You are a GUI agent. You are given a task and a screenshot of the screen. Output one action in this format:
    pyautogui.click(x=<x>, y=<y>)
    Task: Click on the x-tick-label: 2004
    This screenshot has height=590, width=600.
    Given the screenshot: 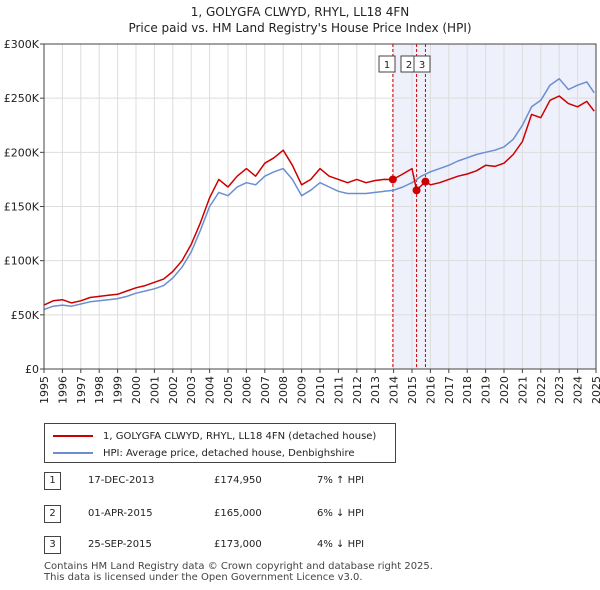 What is the action you would take?
    pyautogui.click(x=210, y=390)
    